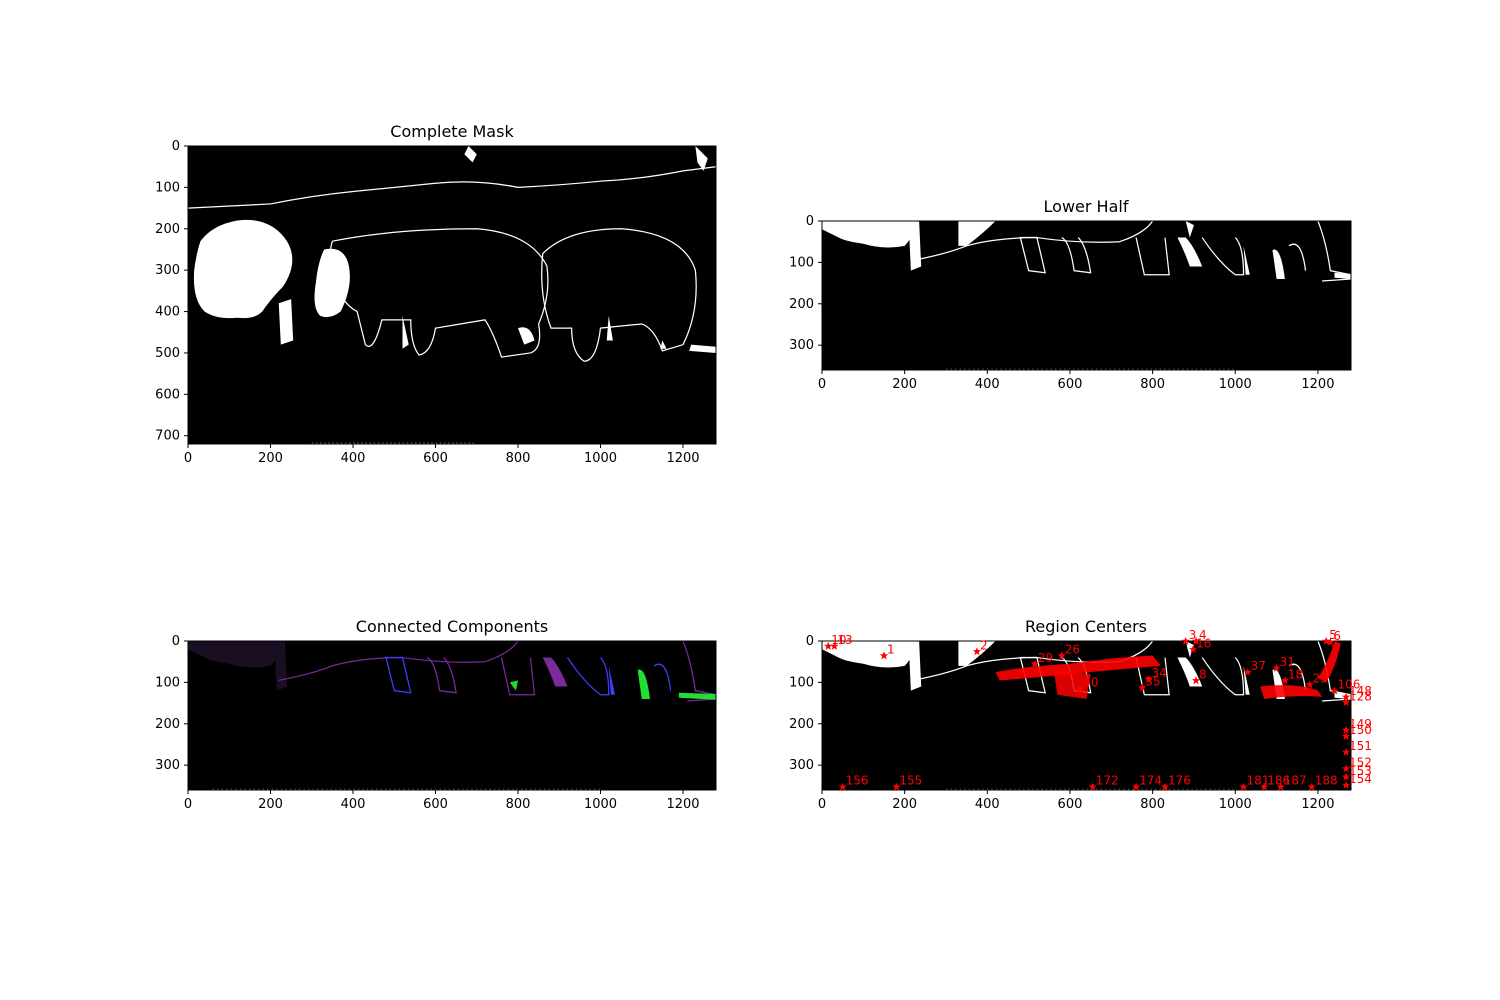 The width and height of the screenshot is (1500, 1000). I want to click on center-label: 172, so click(1107, 781).